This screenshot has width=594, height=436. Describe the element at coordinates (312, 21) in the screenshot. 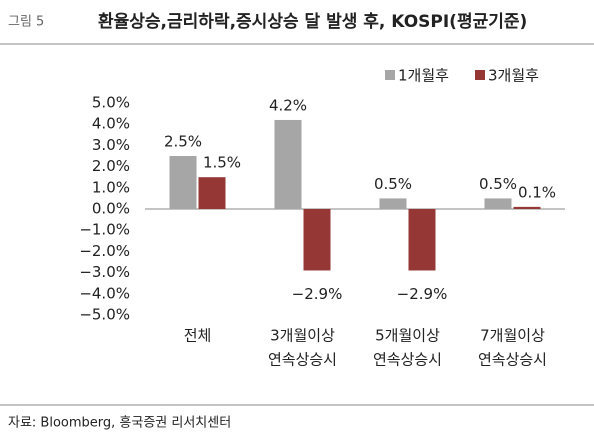

I see `chart-title: 환율상승,금리하락,증시상승 달 발생 후, KOSPI(평균기준)` at that location.